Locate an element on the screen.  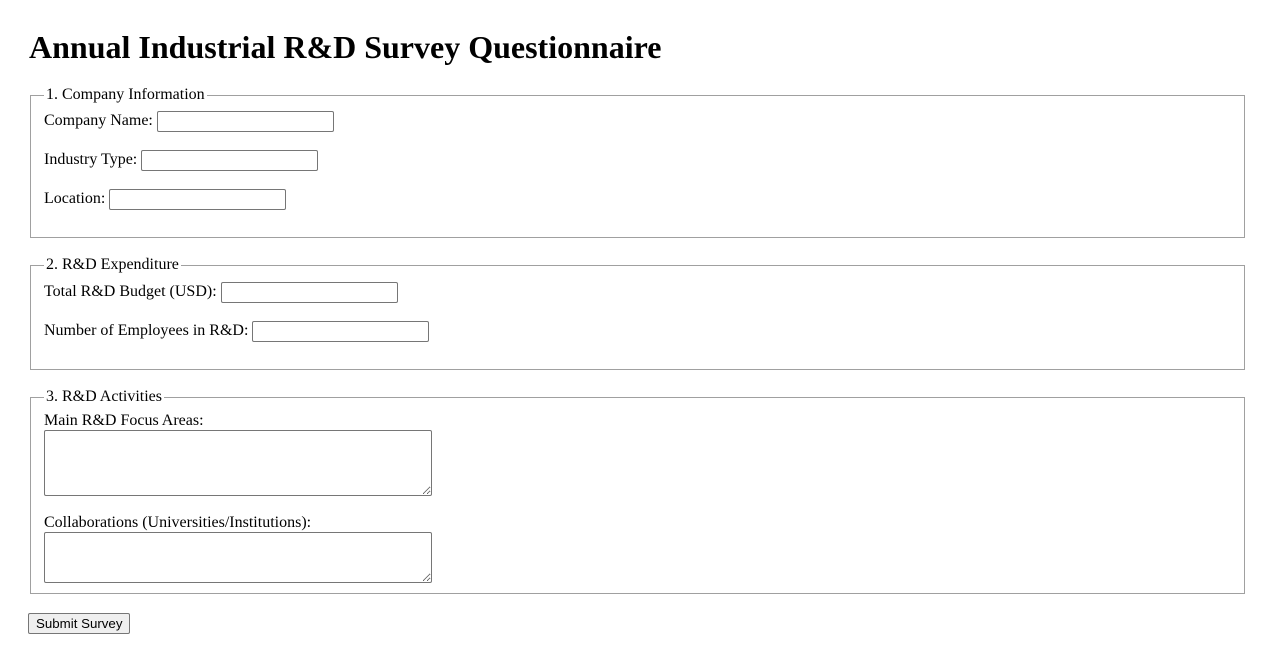
company-name-input is located at coordinates (245, 121).